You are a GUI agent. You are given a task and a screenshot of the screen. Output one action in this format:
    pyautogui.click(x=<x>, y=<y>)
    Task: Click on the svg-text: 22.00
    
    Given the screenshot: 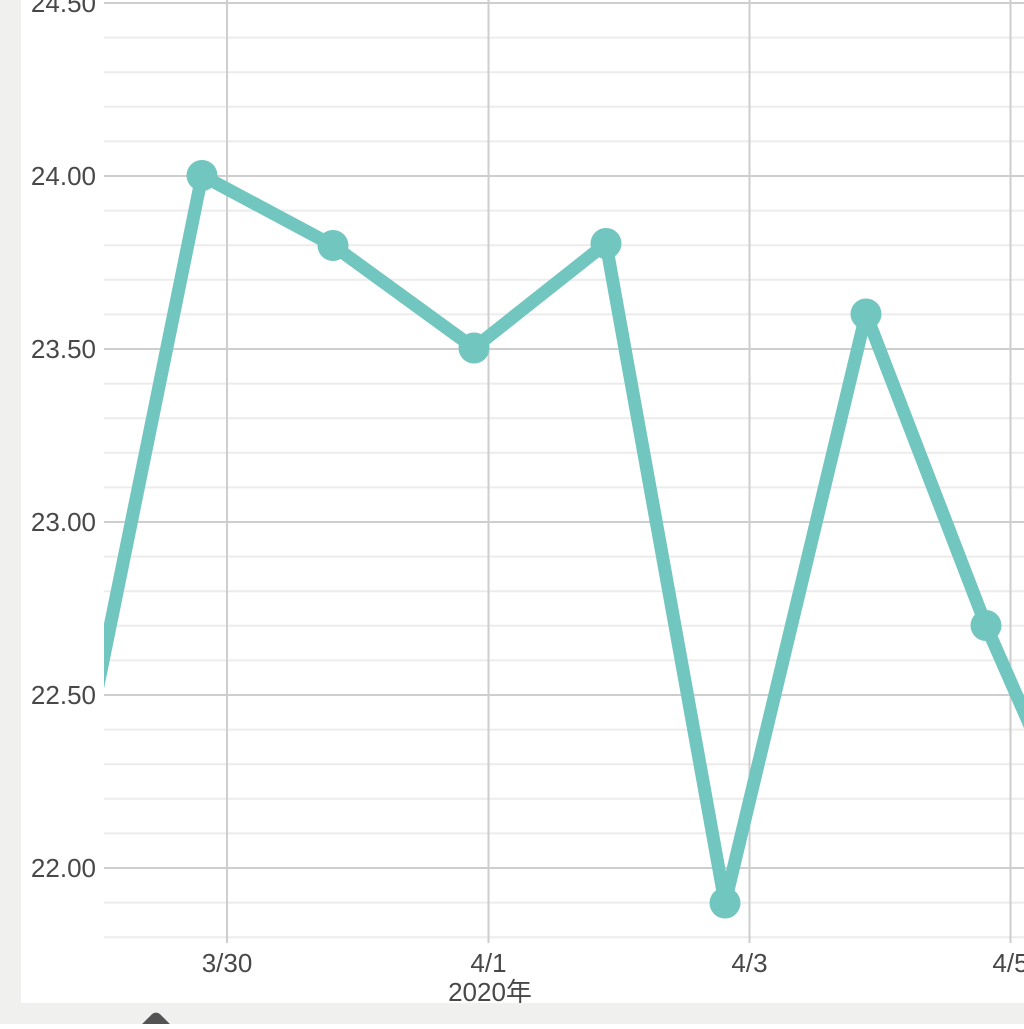 What is the action you would take?
    pyautogui.click(x=63, y=868)
    